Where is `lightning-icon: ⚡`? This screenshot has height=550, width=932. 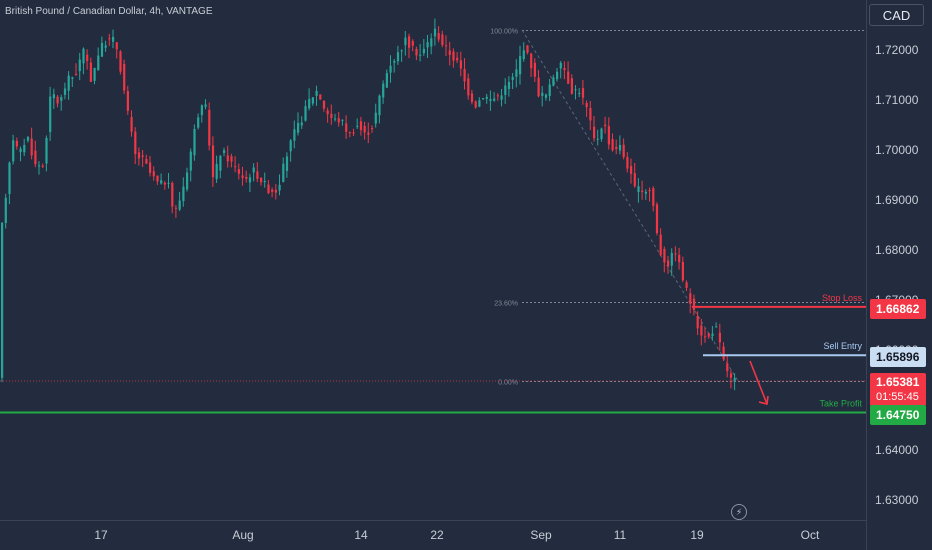
lightning-icon: ⚡ is located at coordinates (739, 512).